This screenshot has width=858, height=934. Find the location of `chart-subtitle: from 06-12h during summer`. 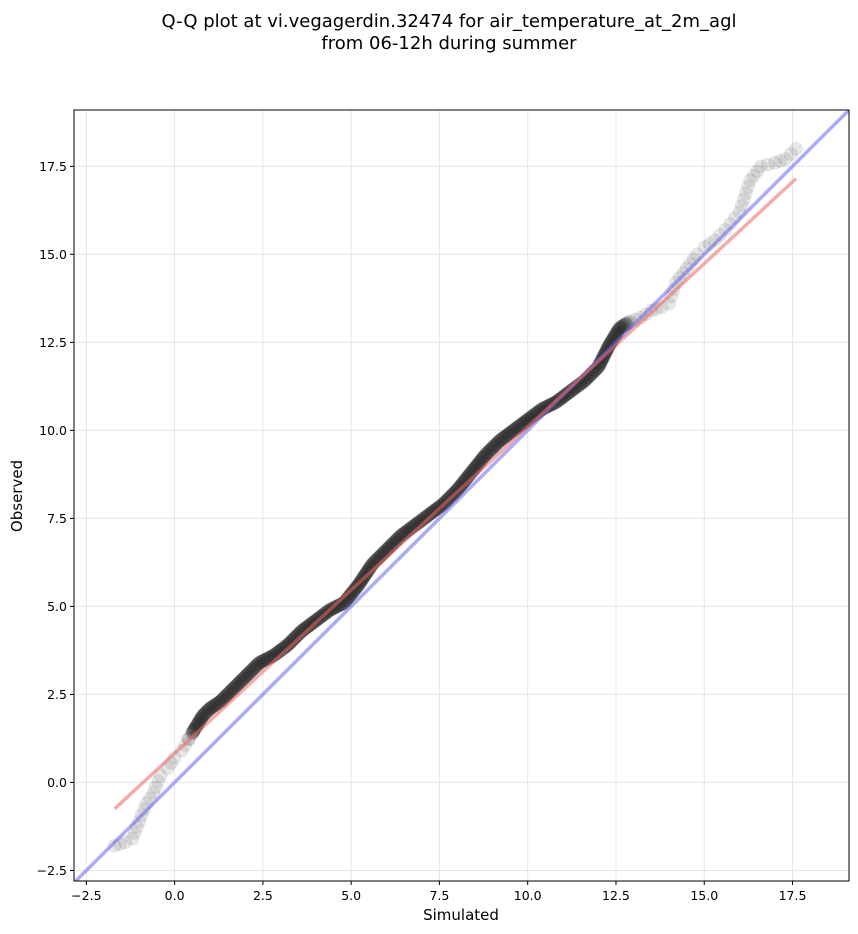

chart-subtitle: from 06-12h during summer is located at coordinates (449, 43).